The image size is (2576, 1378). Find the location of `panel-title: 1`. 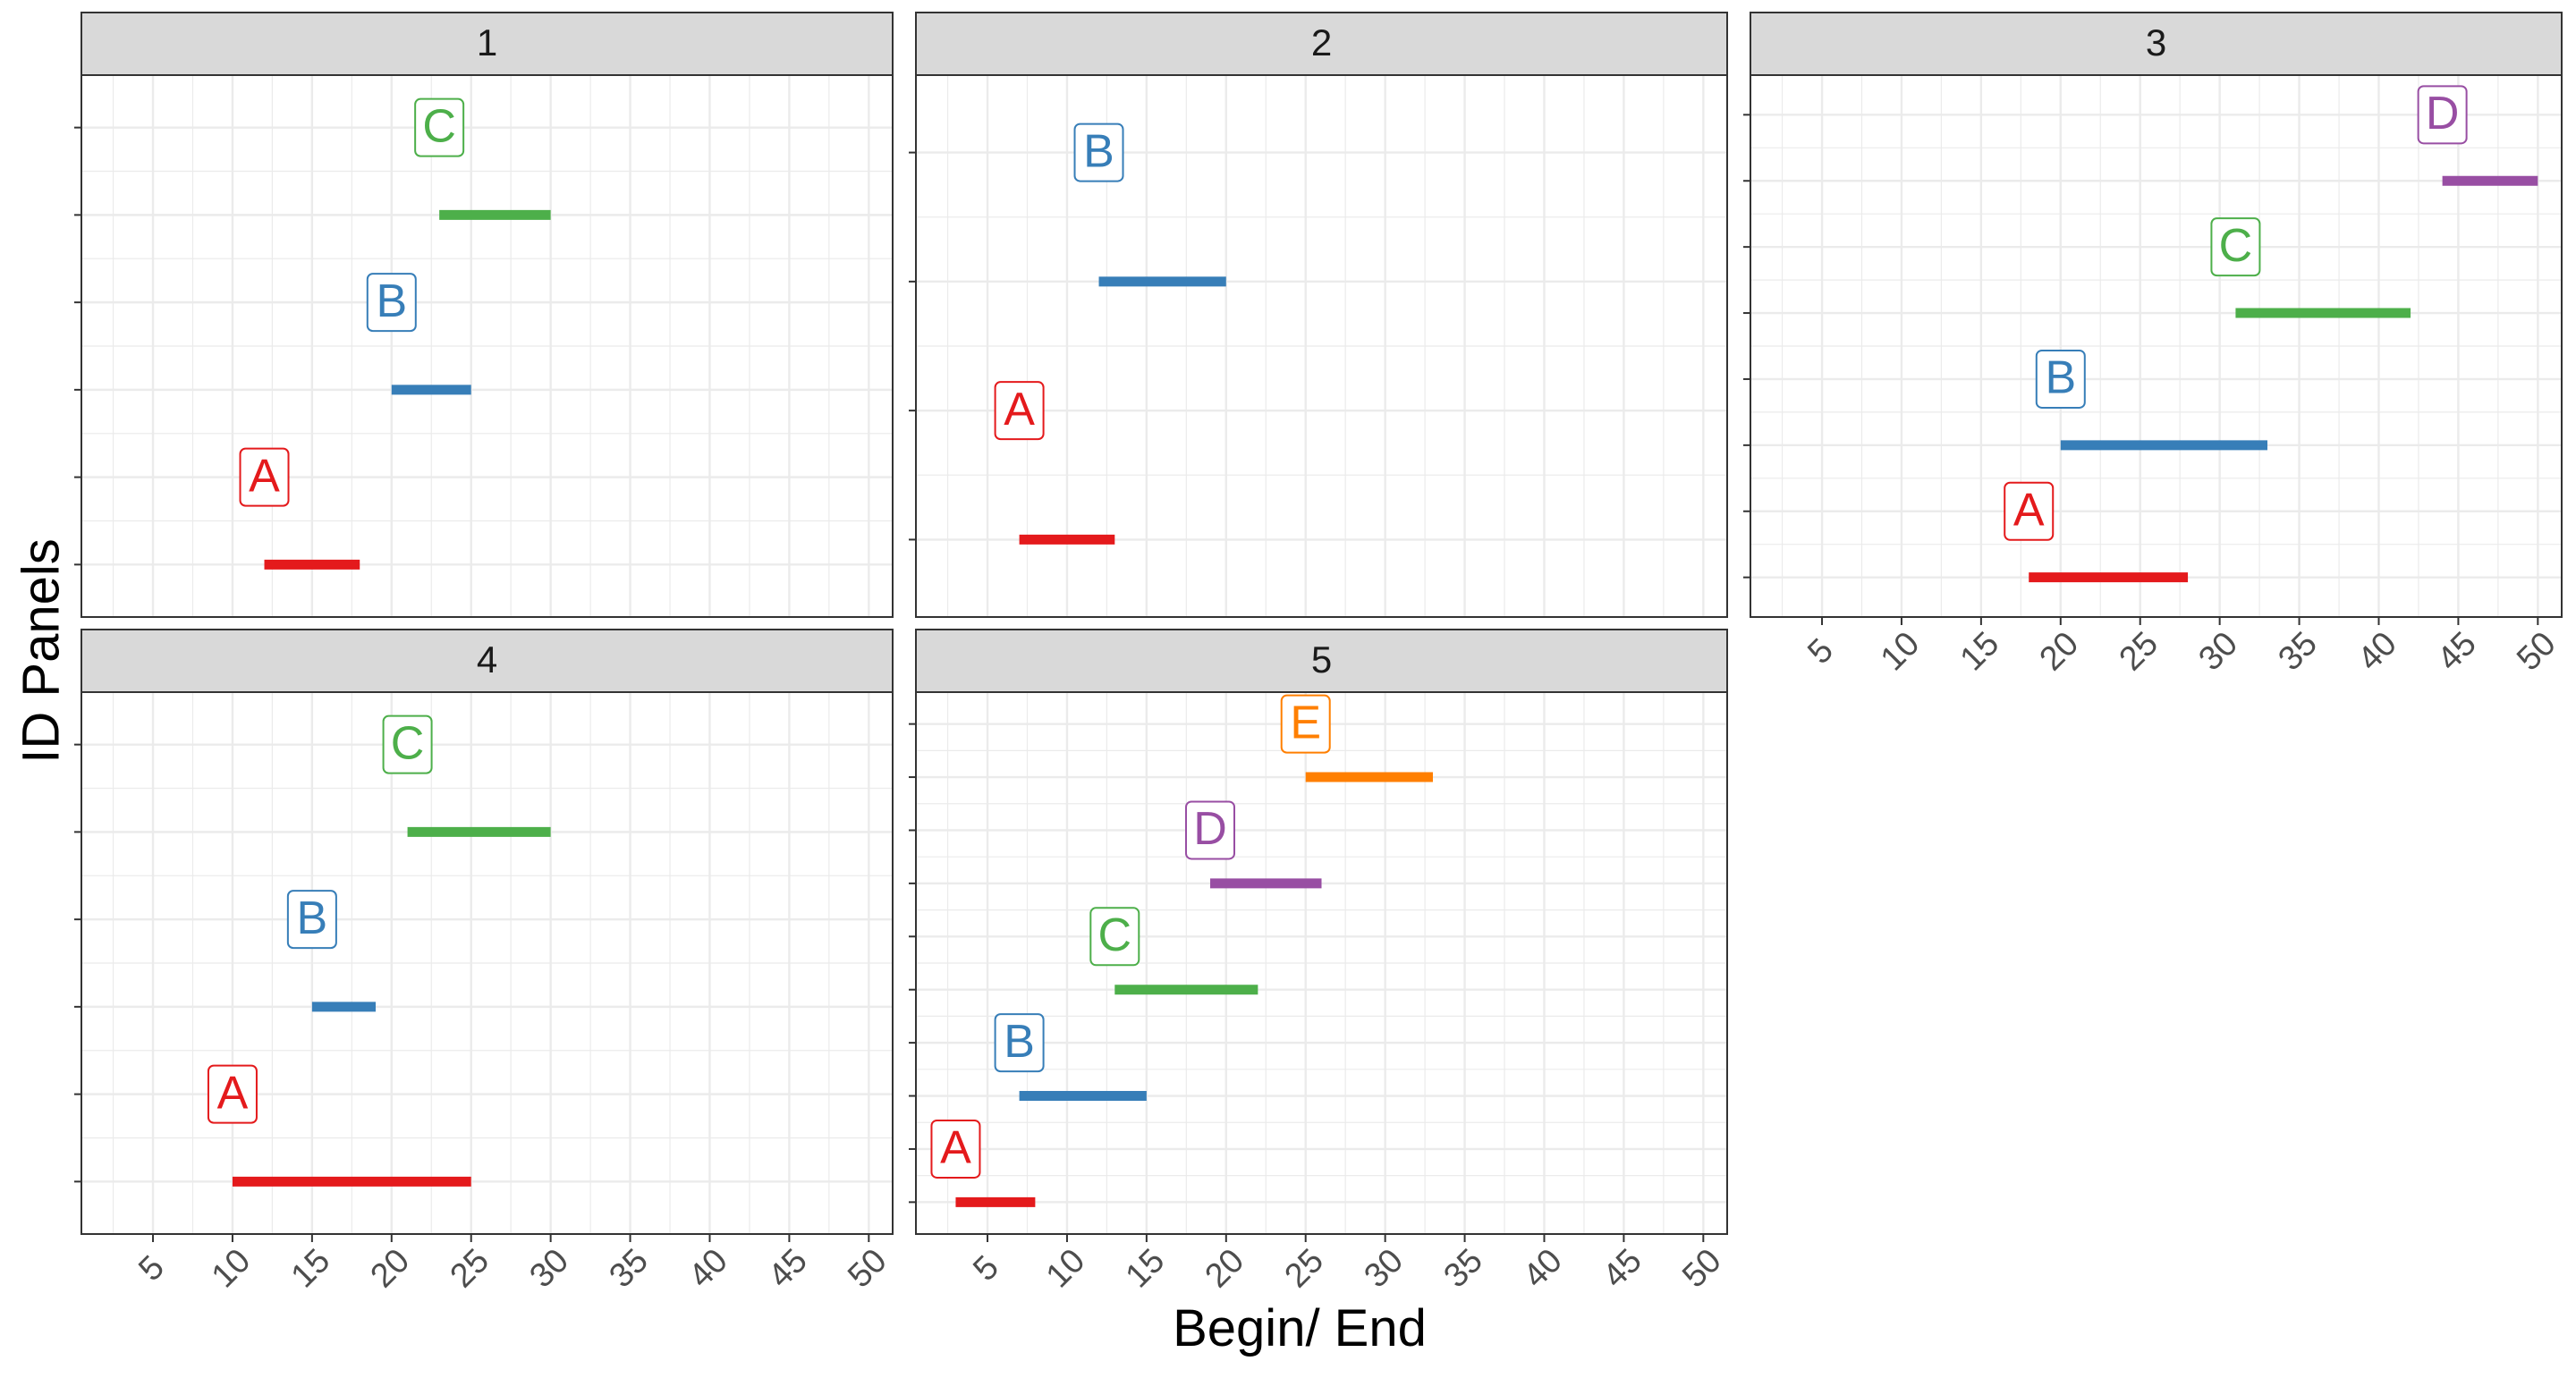

panel-title: 1 is located at coordinates (487, 42).